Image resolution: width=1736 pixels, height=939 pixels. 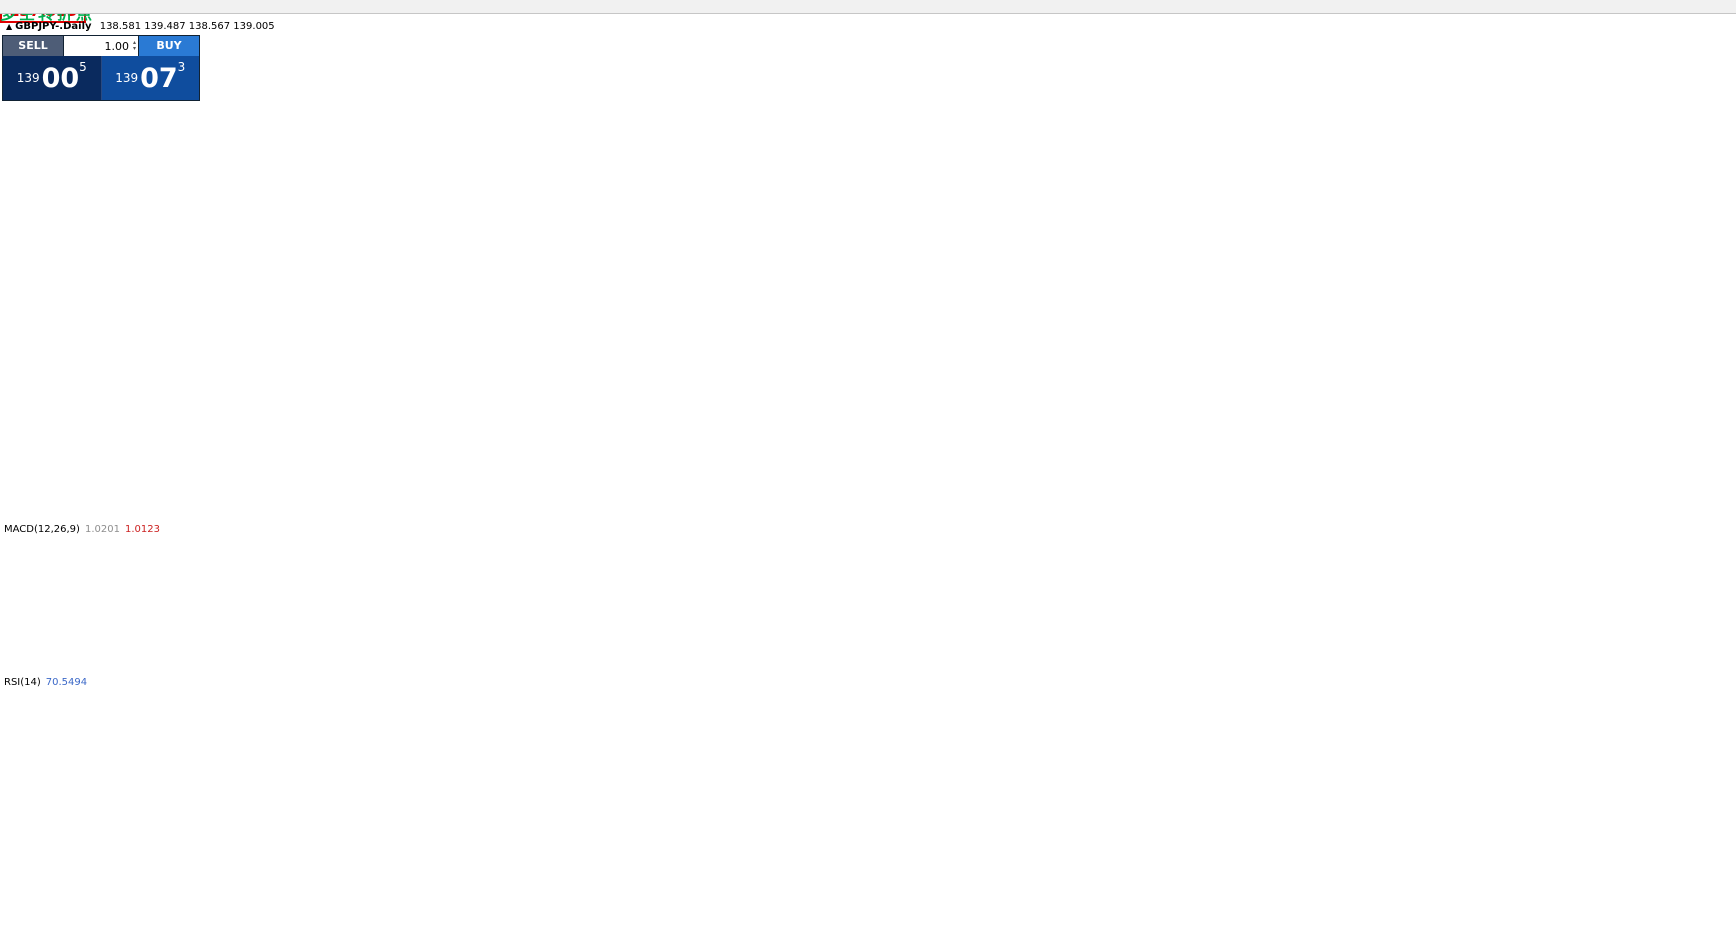 I want to click on buy-price: 139 07 3, so click(x=150, y=78).